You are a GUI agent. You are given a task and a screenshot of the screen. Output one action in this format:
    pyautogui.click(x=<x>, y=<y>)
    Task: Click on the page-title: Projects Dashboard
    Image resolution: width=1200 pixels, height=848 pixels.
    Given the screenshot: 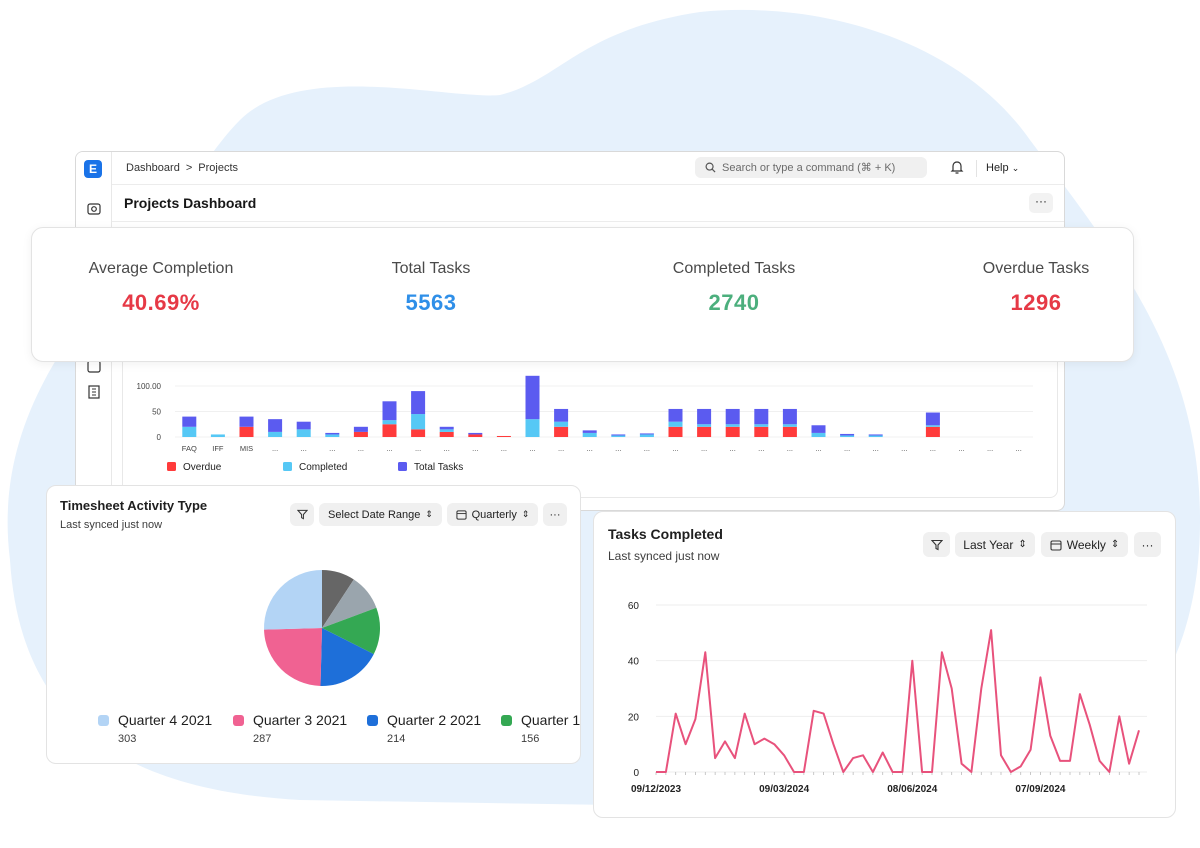 What is the action you would take?
    pyautogui.click(x=190, y=203)
    